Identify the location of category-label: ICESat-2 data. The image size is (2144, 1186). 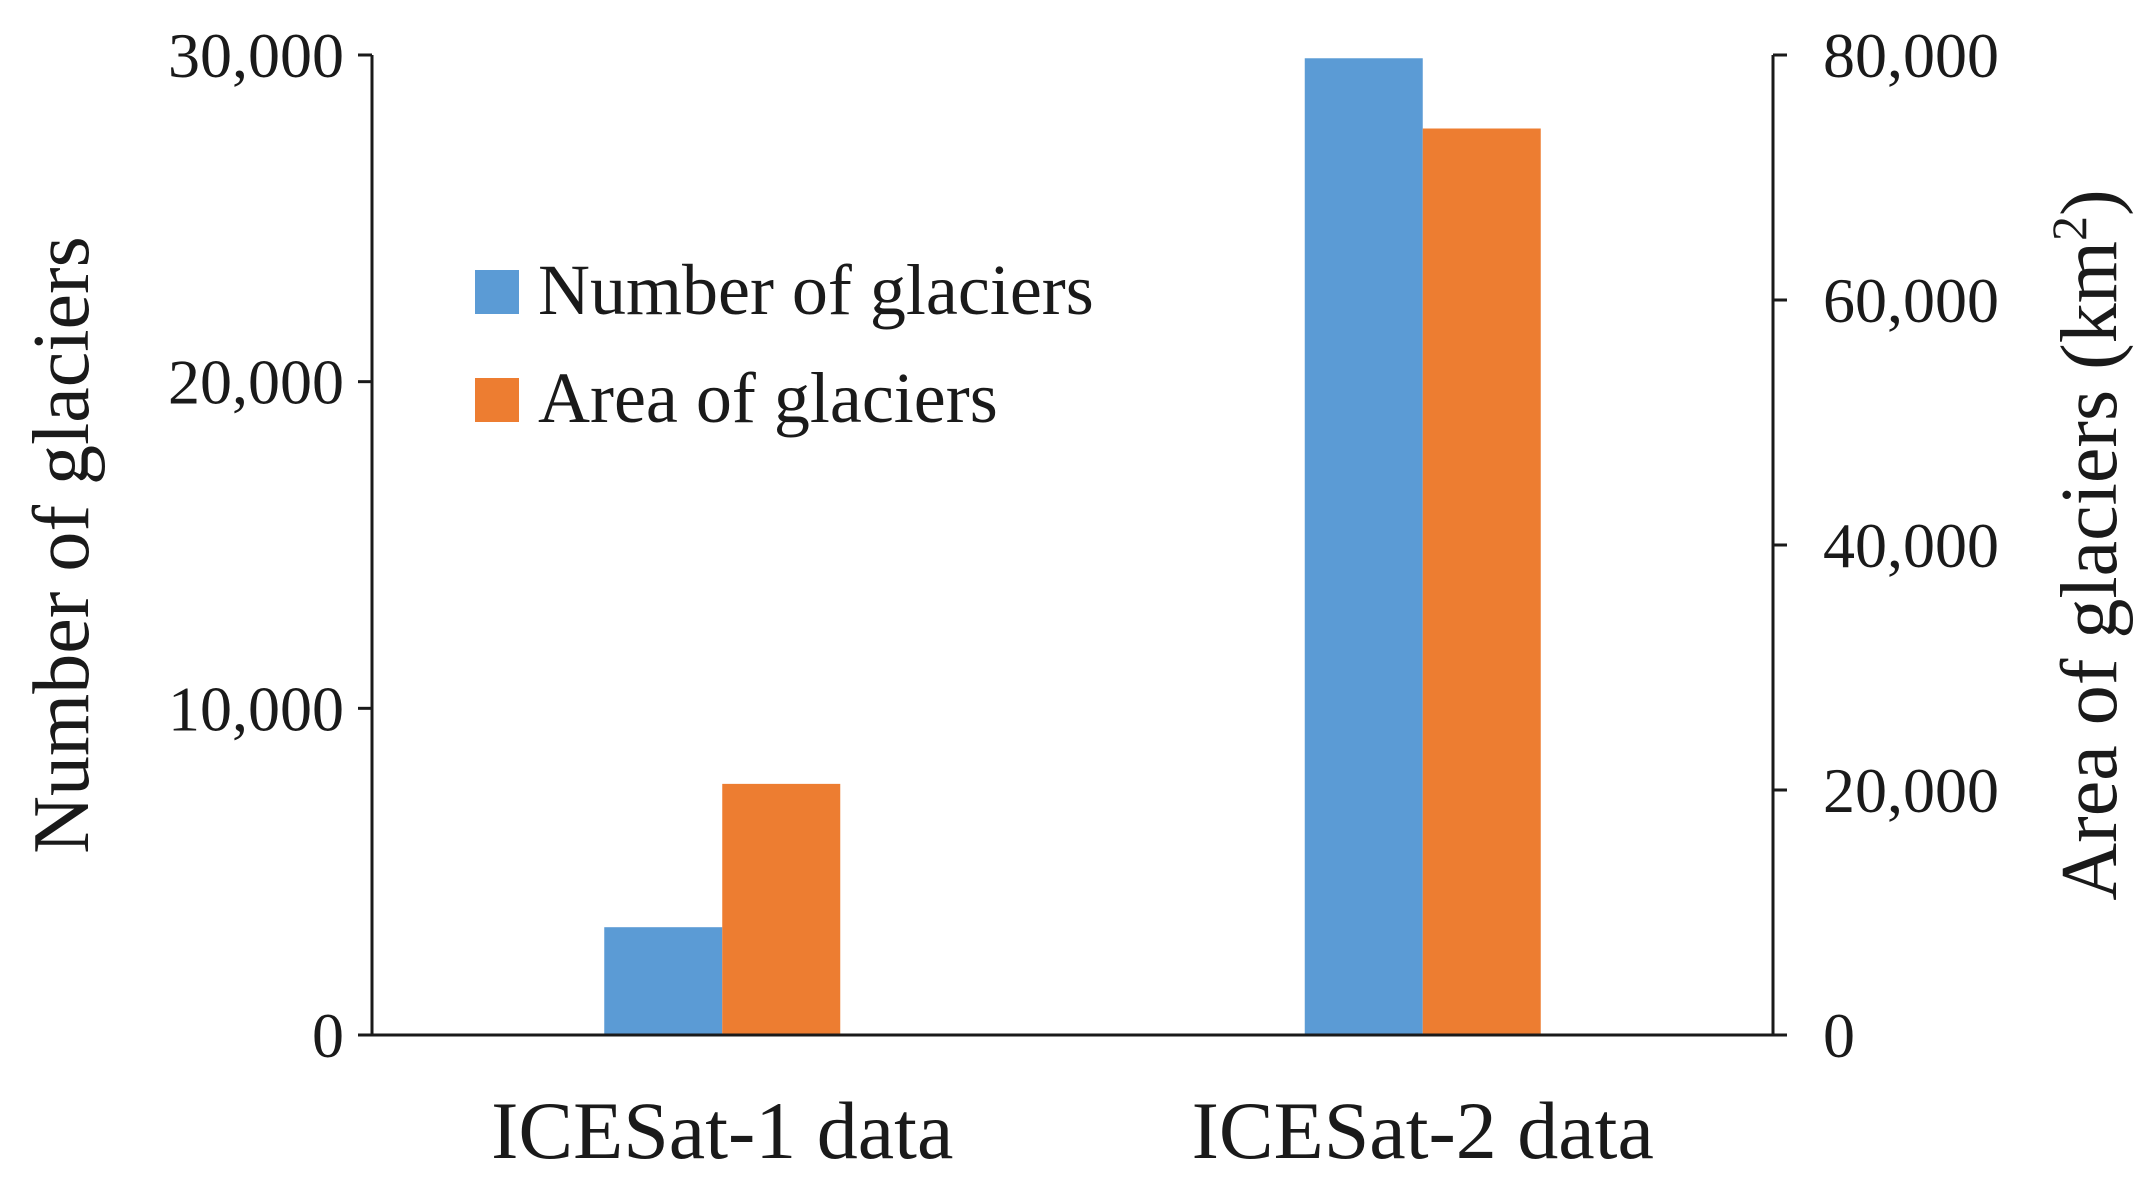
(1423, 1130).